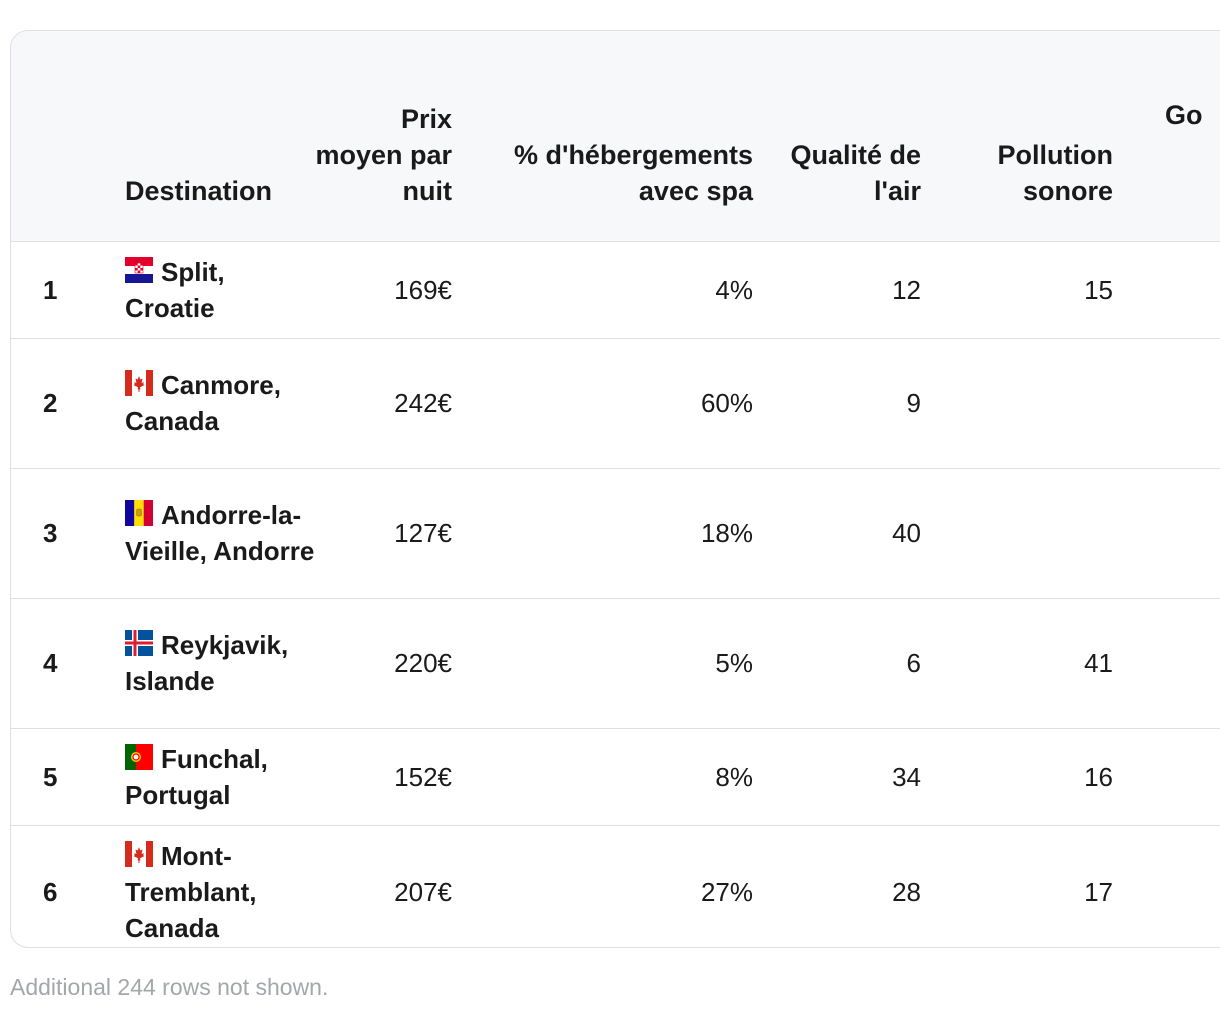  I want to click on destination-cell: Reykjavik, Islande, so click(220, 663).